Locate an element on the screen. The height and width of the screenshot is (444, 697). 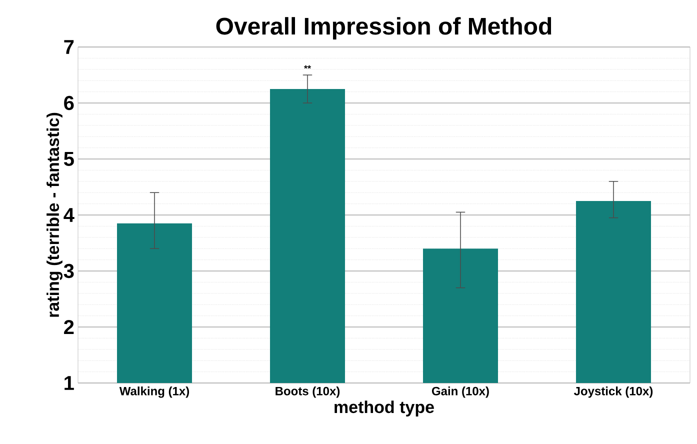
y-tick-label: 4 is located at coordinates (69, 215).